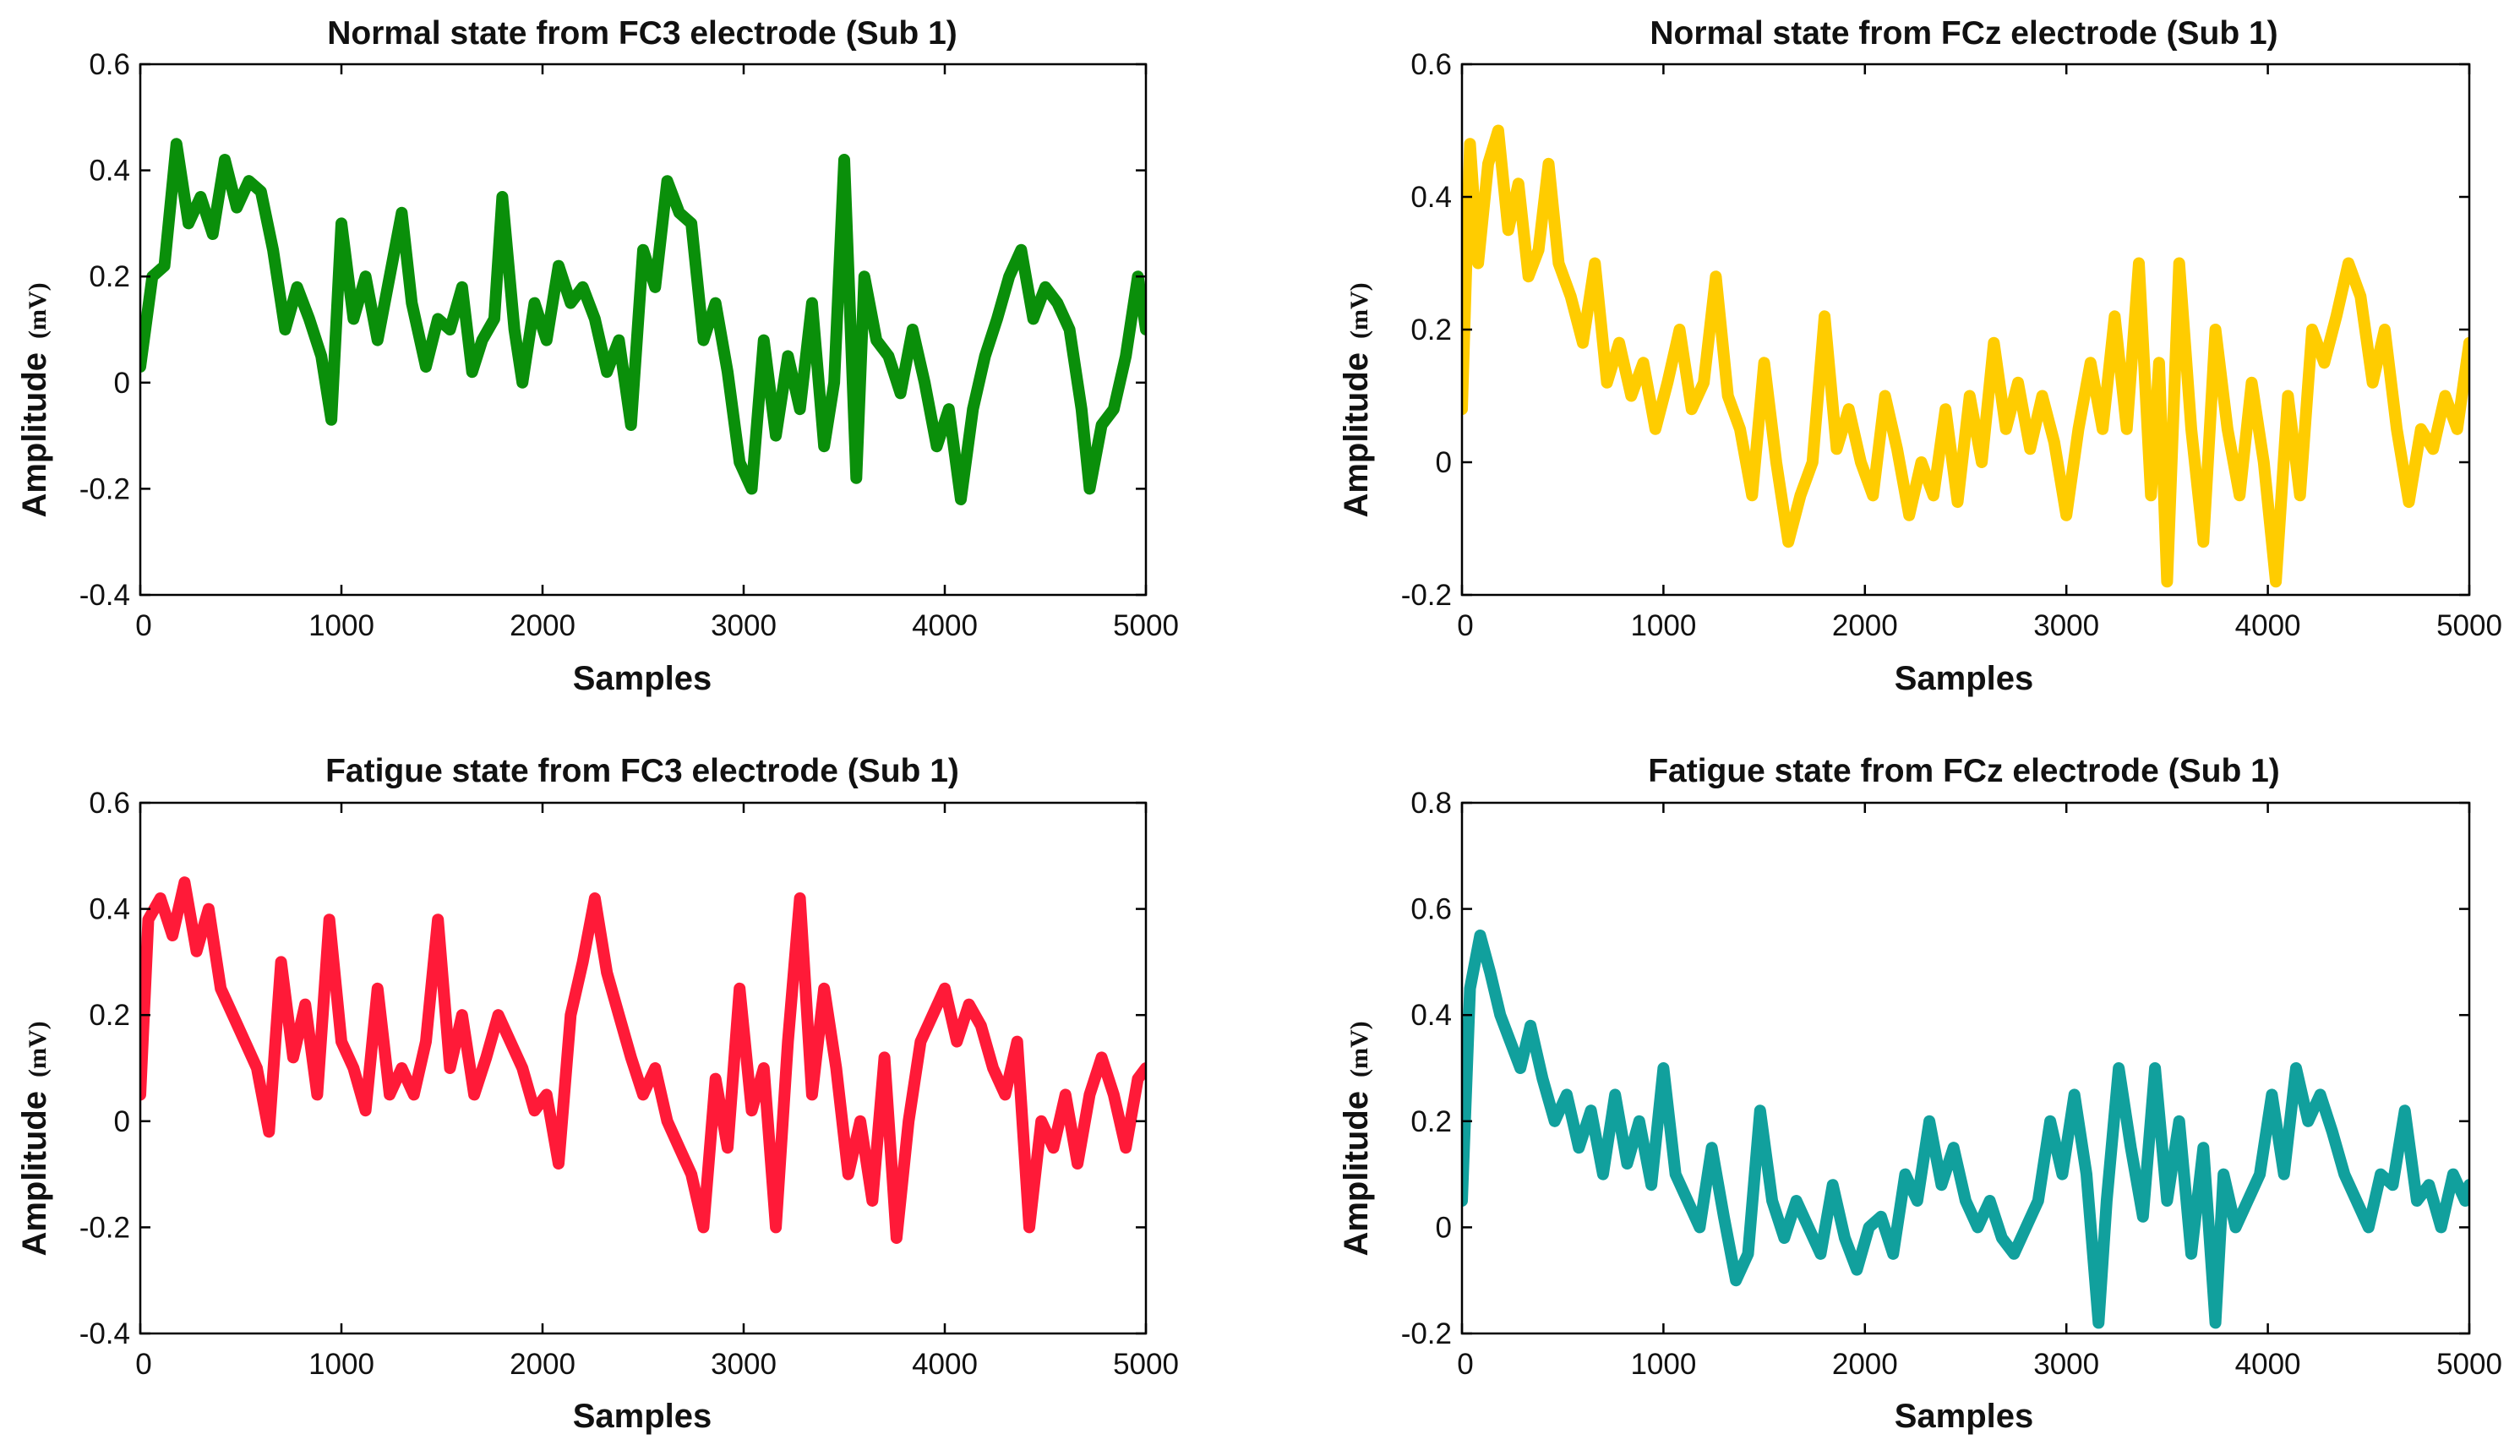  I want to click on chart-title: Fatigue state from FC3 electrode (Sub 1), so click(642, 771).